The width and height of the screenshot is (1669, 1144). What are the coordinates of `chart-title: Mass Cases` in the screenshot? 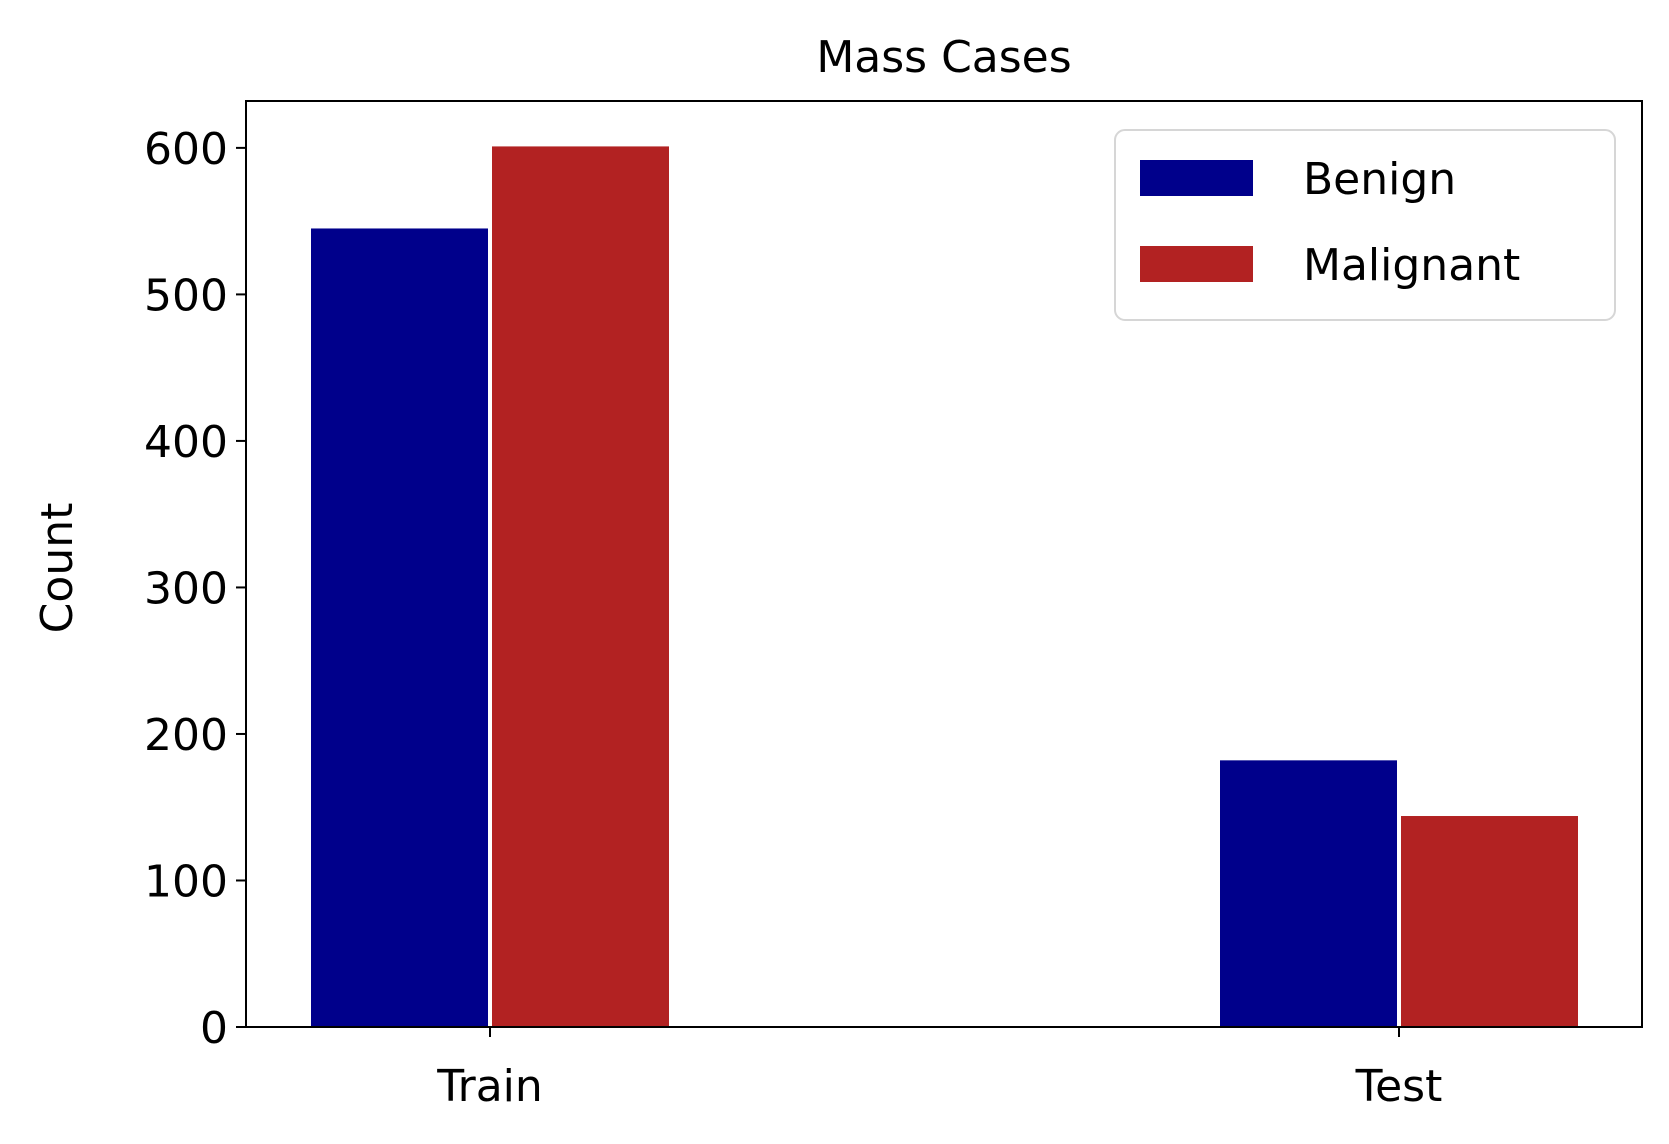 It's located at (943, 57).